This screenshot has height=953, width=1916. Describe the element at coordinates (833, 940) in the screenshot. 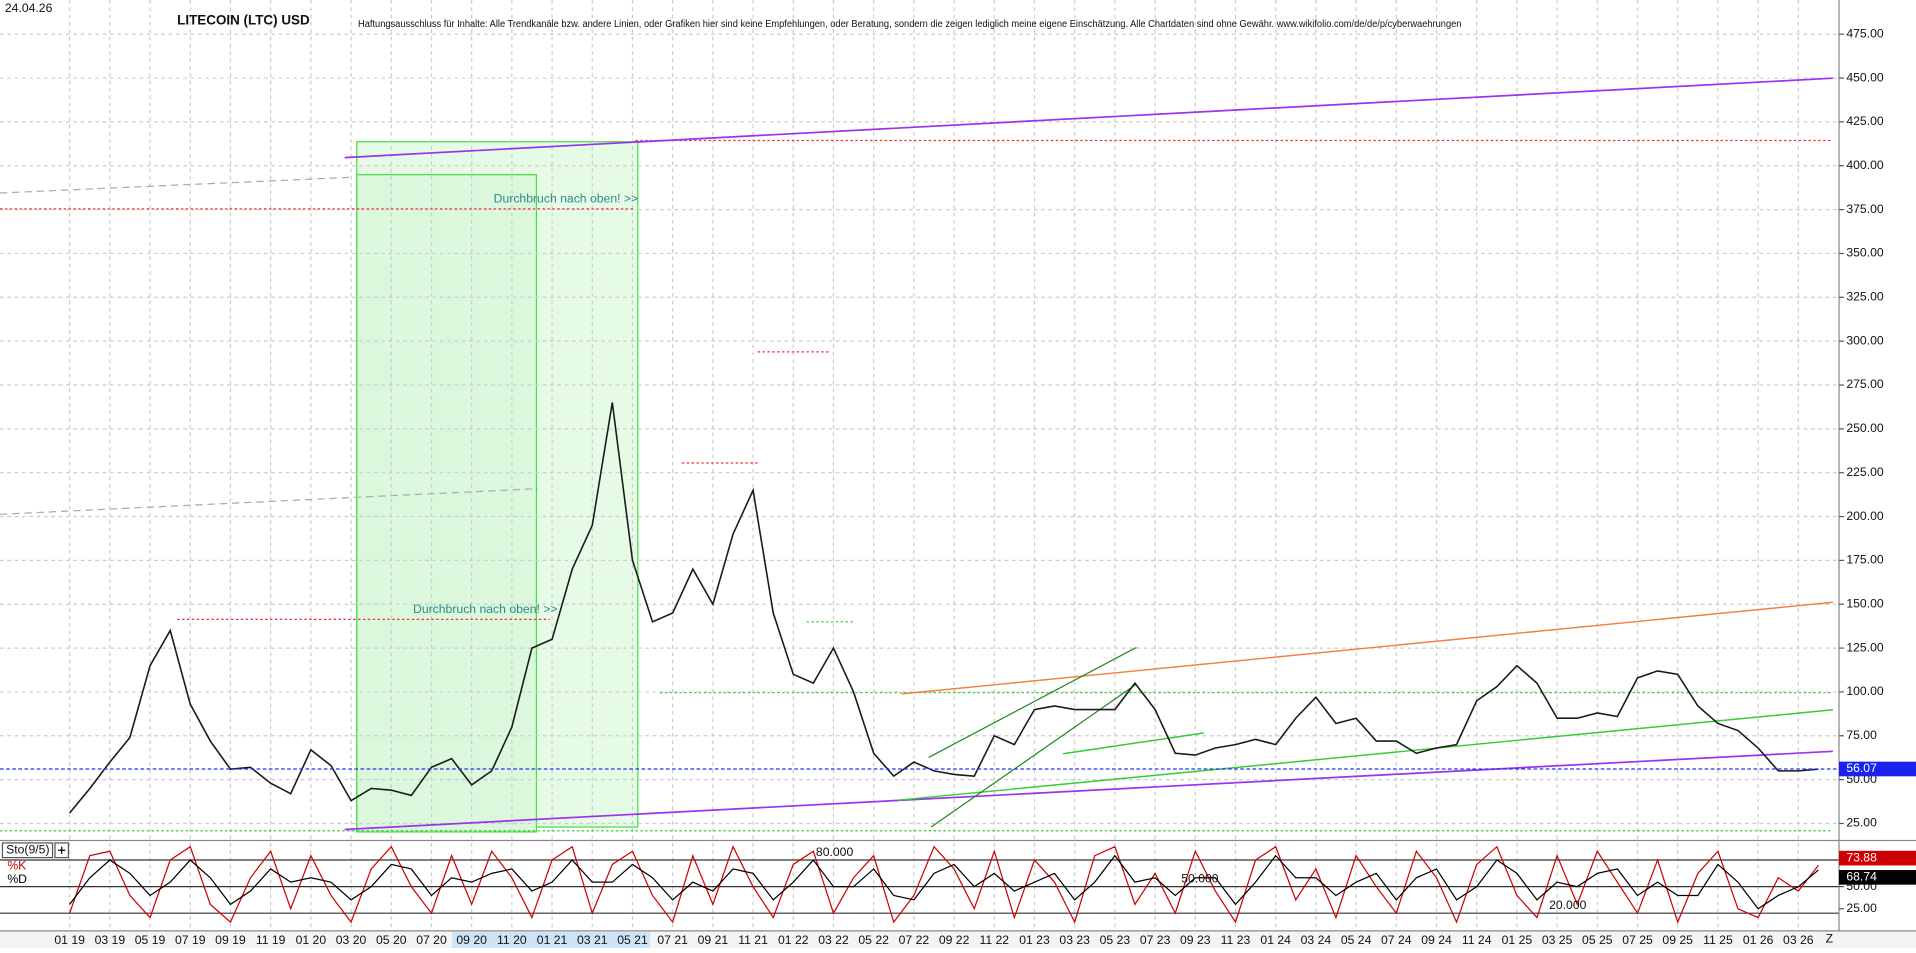

I see `x-tick-label: 03 22` at that location.